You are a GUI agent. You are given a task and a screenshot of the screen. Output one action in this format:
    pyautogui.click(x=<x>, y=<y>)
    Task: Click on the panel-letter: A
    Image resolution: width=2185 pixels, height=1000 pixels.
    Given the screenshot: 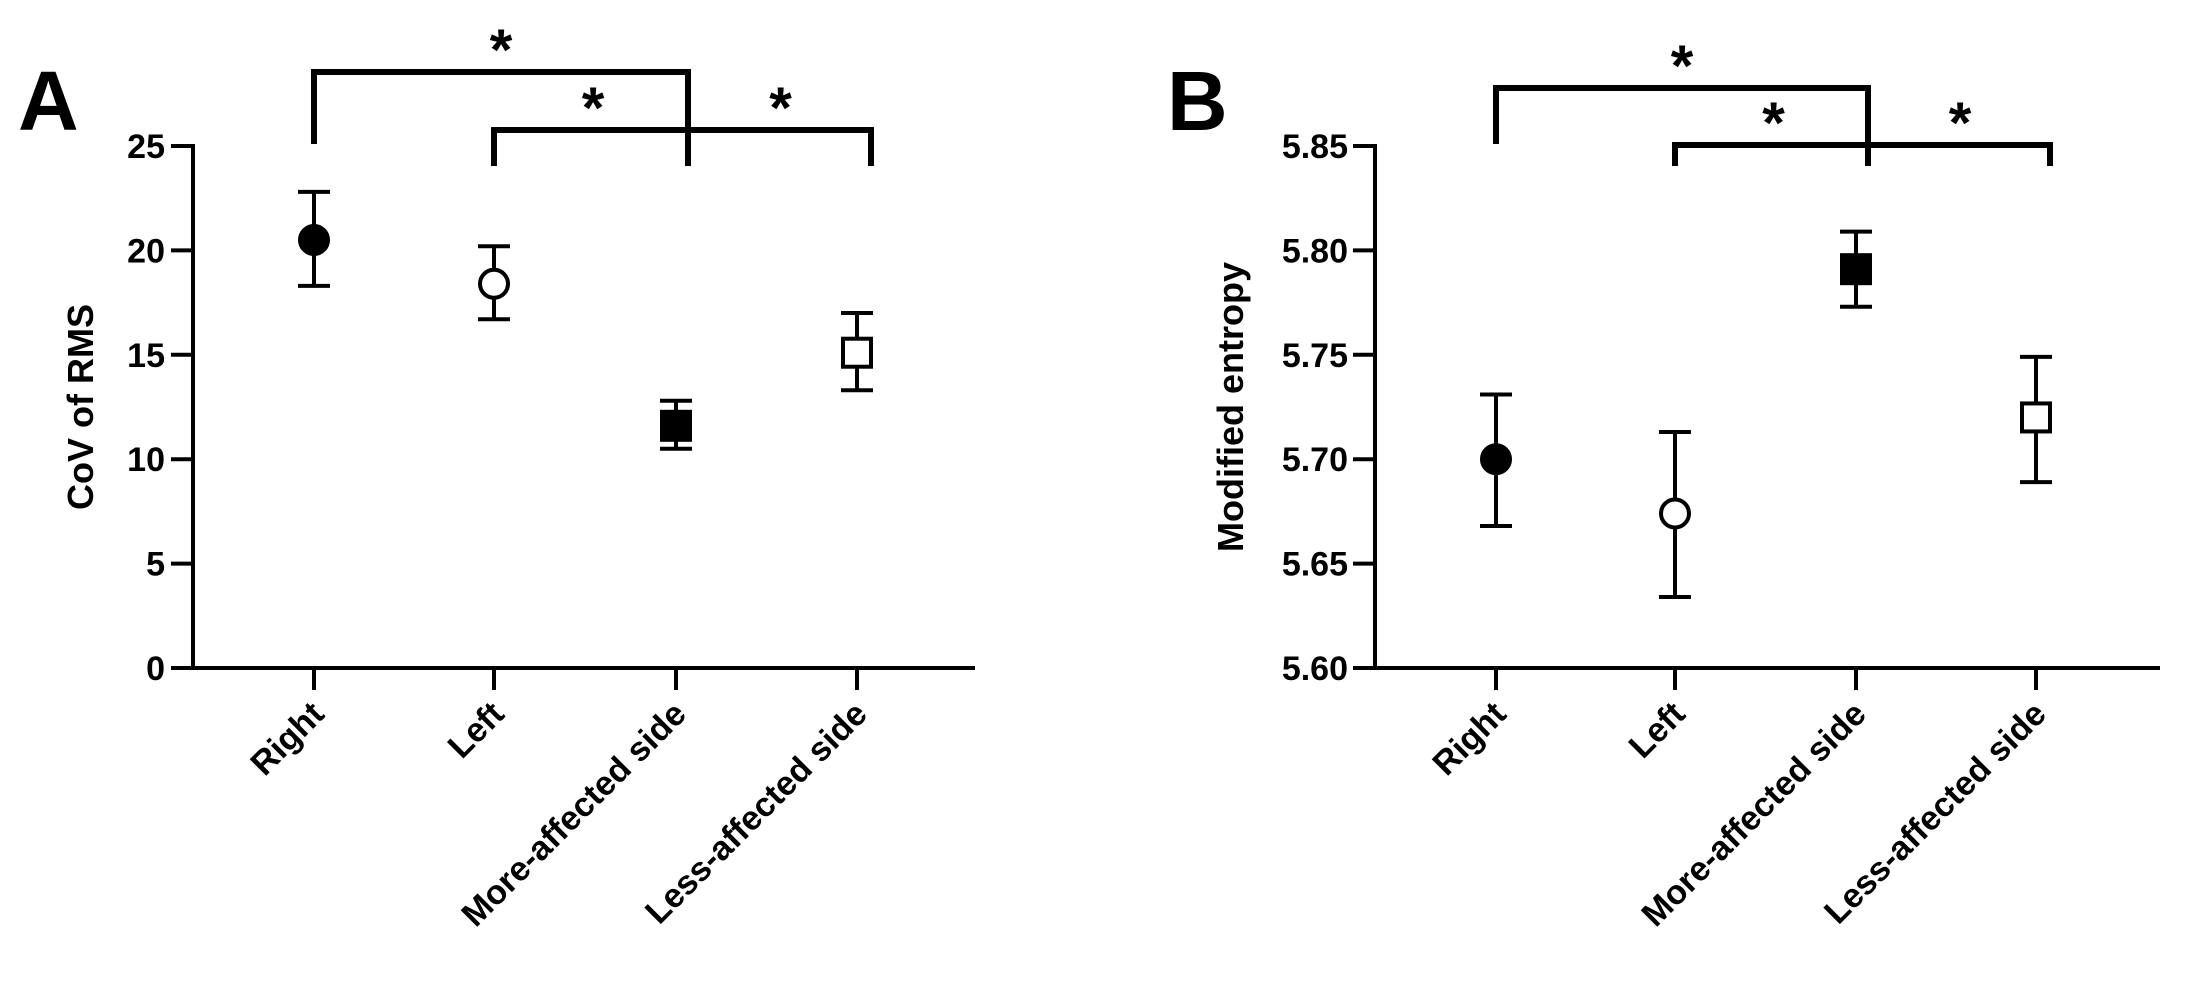 What is the action you would take?
    pyautogui.click(x=48, y=101)
    